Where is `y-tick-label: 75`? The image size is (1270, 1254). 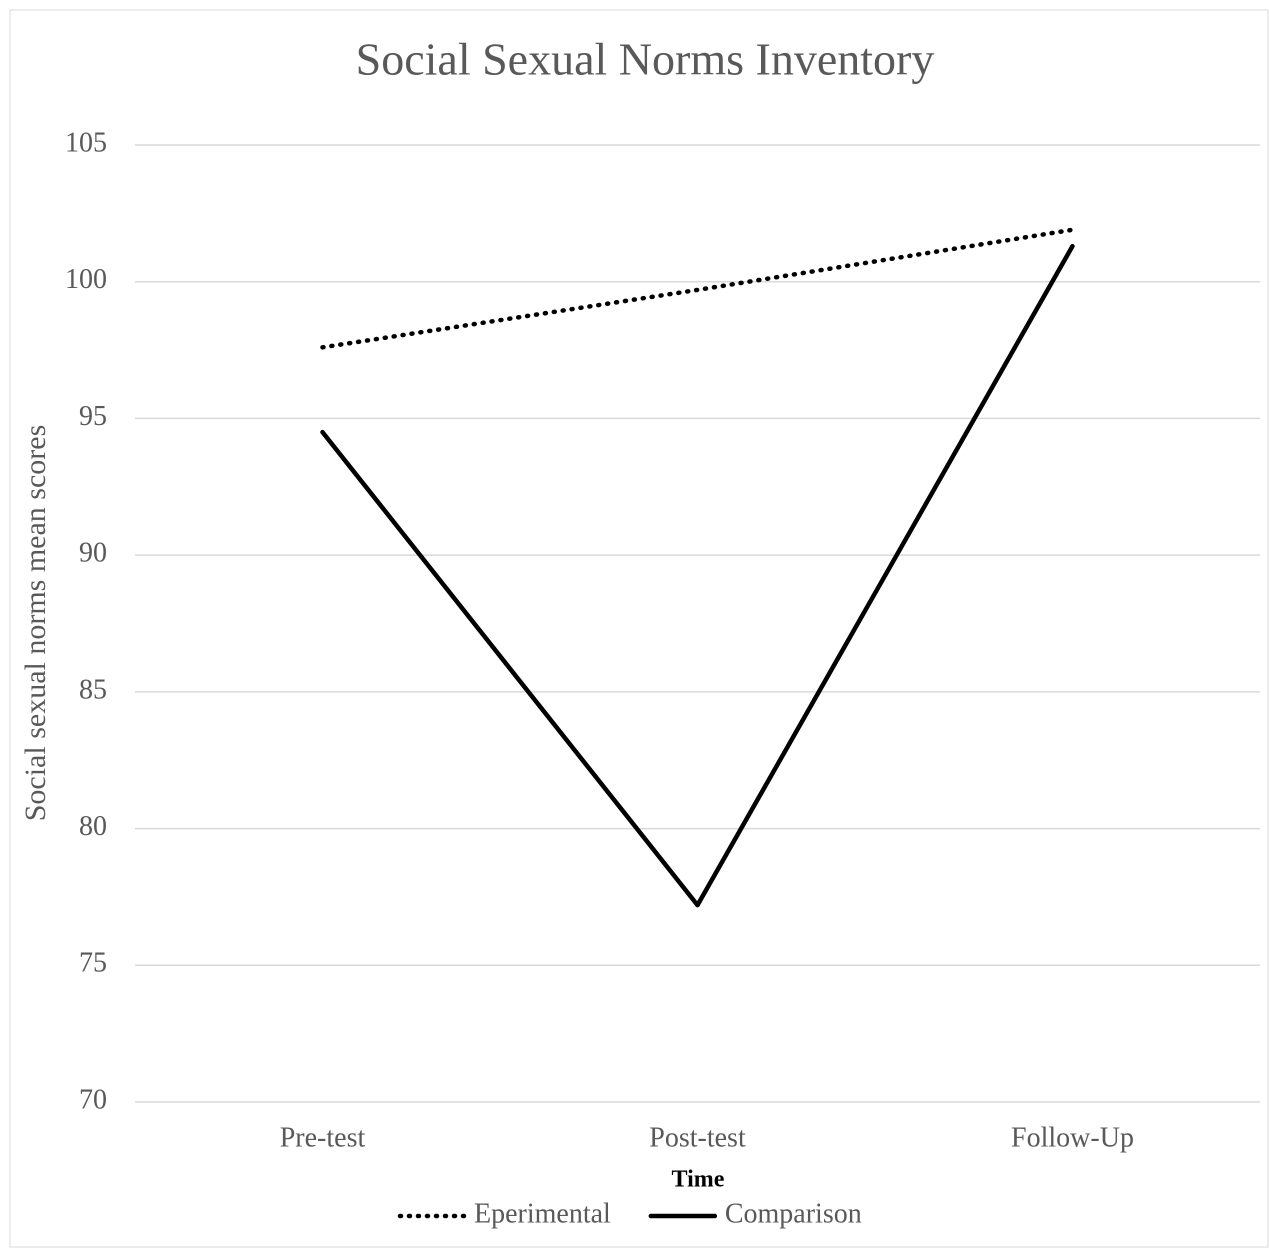 y-tick-label: 75 is located at coordinates (93, 963).